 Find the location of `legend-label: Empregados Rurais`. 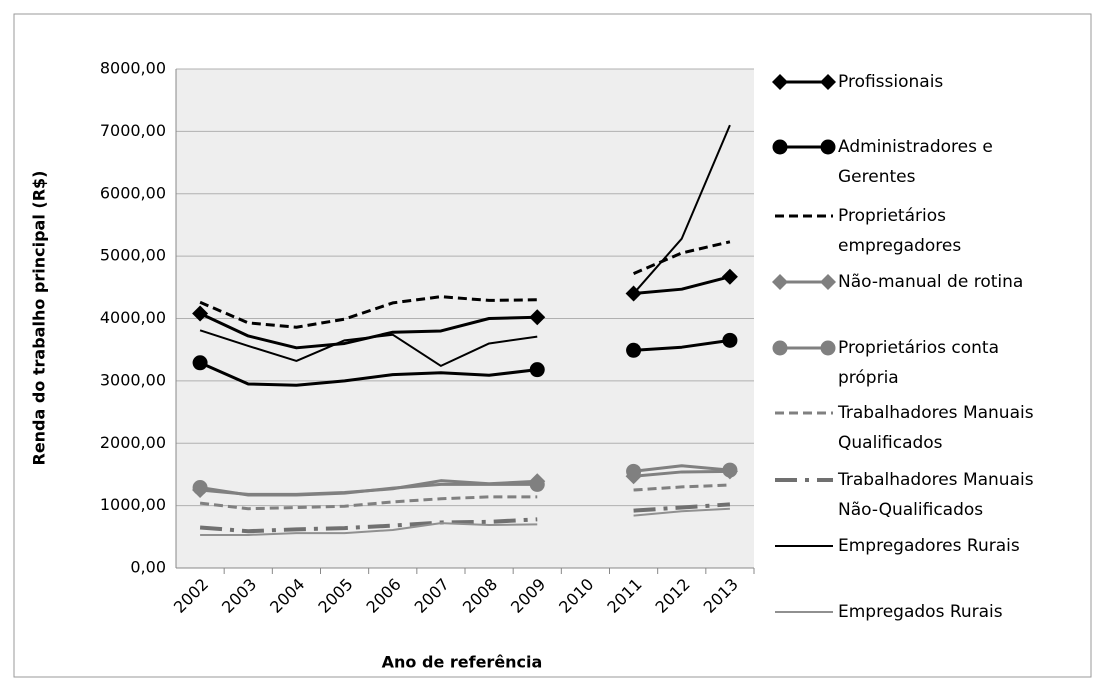

legend-label: Empregados Rurais is located at coordinates (920, 612).